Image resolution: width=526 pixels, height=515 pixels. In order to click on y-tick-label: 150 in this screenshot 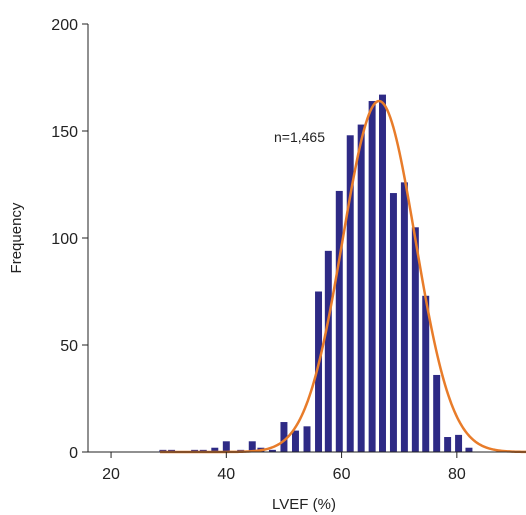, I will do `click(64, 132)`.